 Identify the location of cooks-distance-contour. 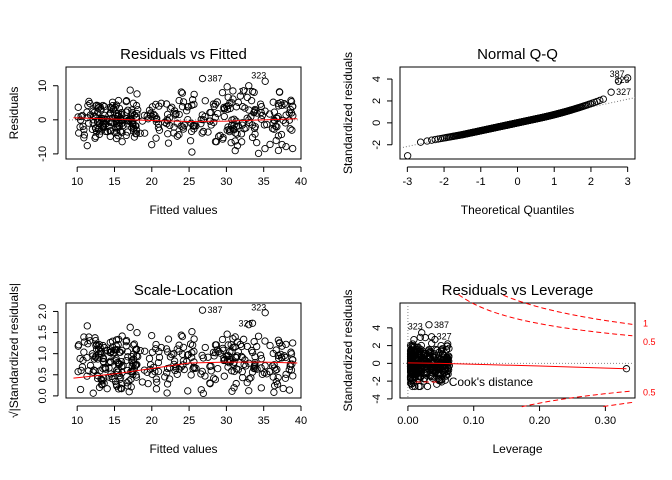
(577, 399).